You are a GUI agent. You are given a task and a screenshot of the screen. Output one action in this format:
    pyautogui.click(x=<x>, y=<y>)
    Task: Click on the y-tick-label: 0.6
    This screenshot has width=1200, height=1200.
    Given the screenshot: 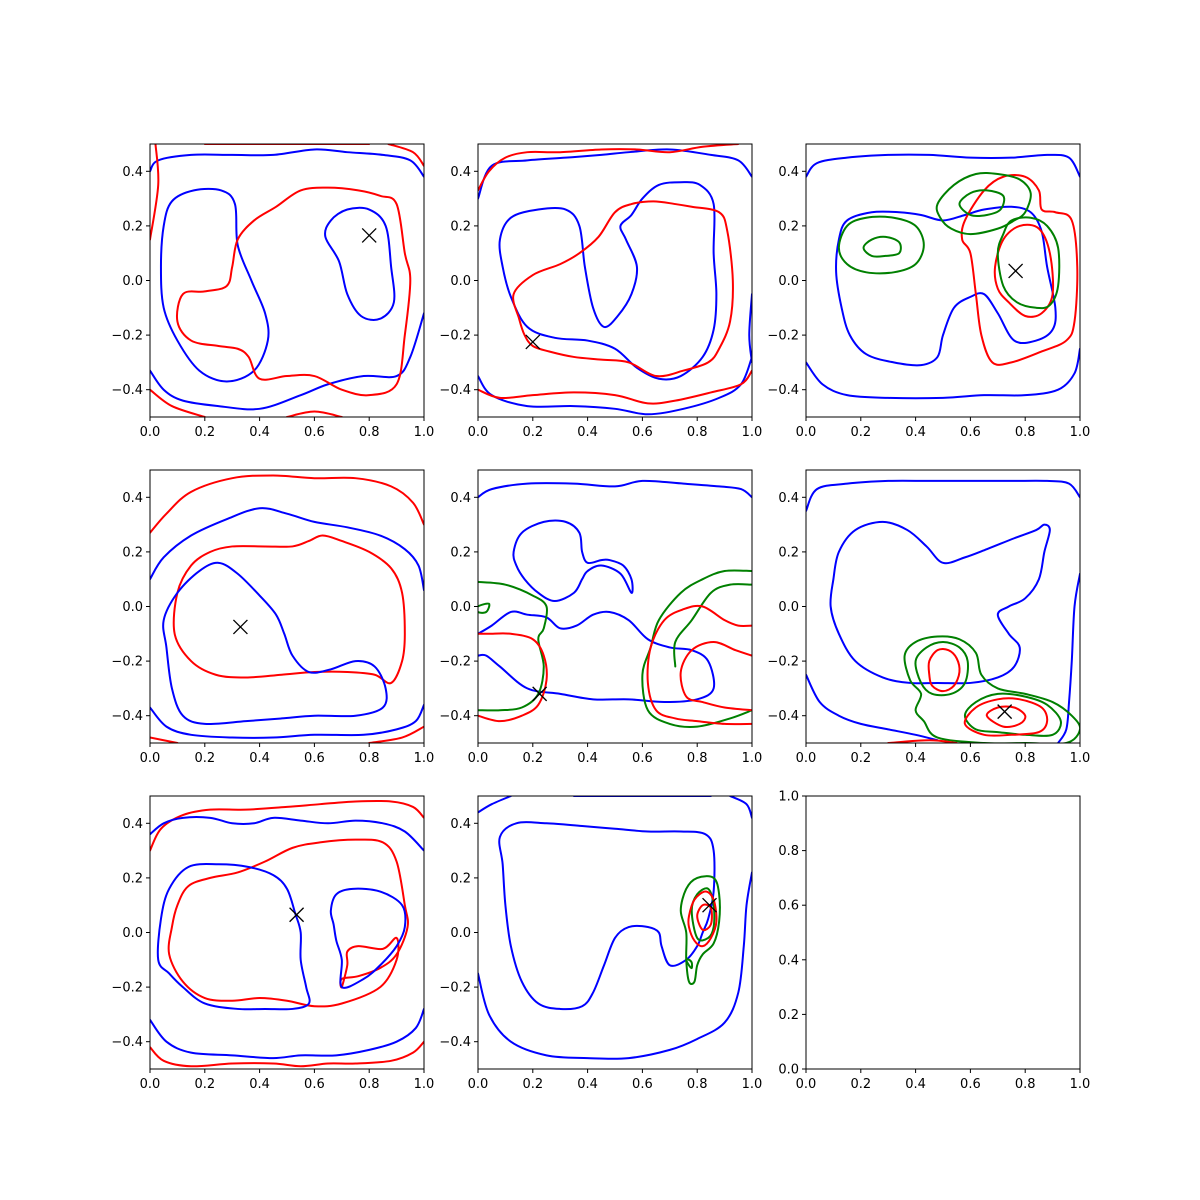 What is the action you would take?
    pyautogui.click(x=788, y=906)
    